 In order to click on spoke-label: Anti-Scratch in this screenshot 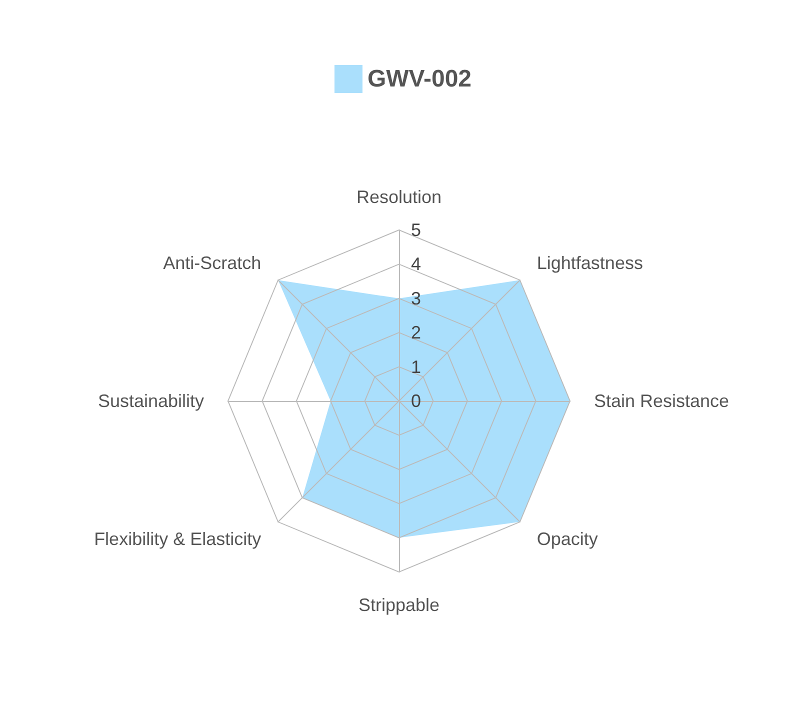, I will do `click(212, 263)`.